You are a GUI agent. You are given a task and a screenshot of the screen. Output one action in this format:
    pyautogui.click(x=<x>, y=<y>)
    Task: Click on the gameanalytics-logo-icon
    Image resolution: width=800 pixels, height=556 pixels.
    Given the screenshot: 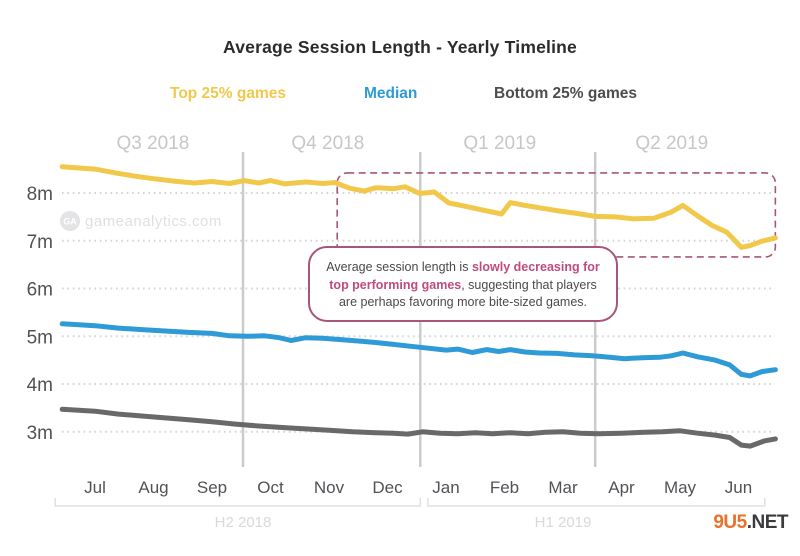 What is the action you would take?
    pyautogui.click(x=70, y=221)
    